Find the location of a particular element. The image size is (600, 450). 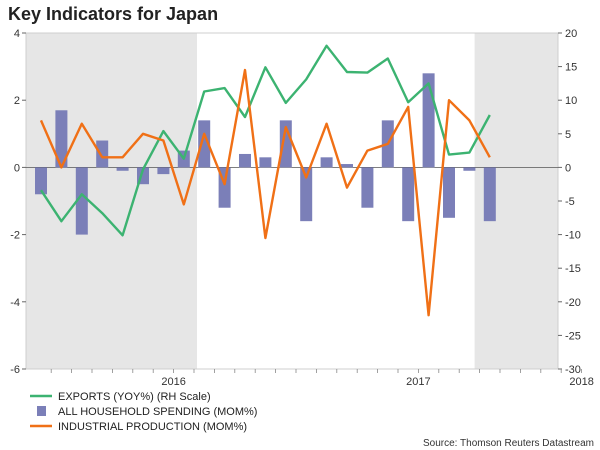

right-tick-label: -15 is located at coordinates (573, 269).